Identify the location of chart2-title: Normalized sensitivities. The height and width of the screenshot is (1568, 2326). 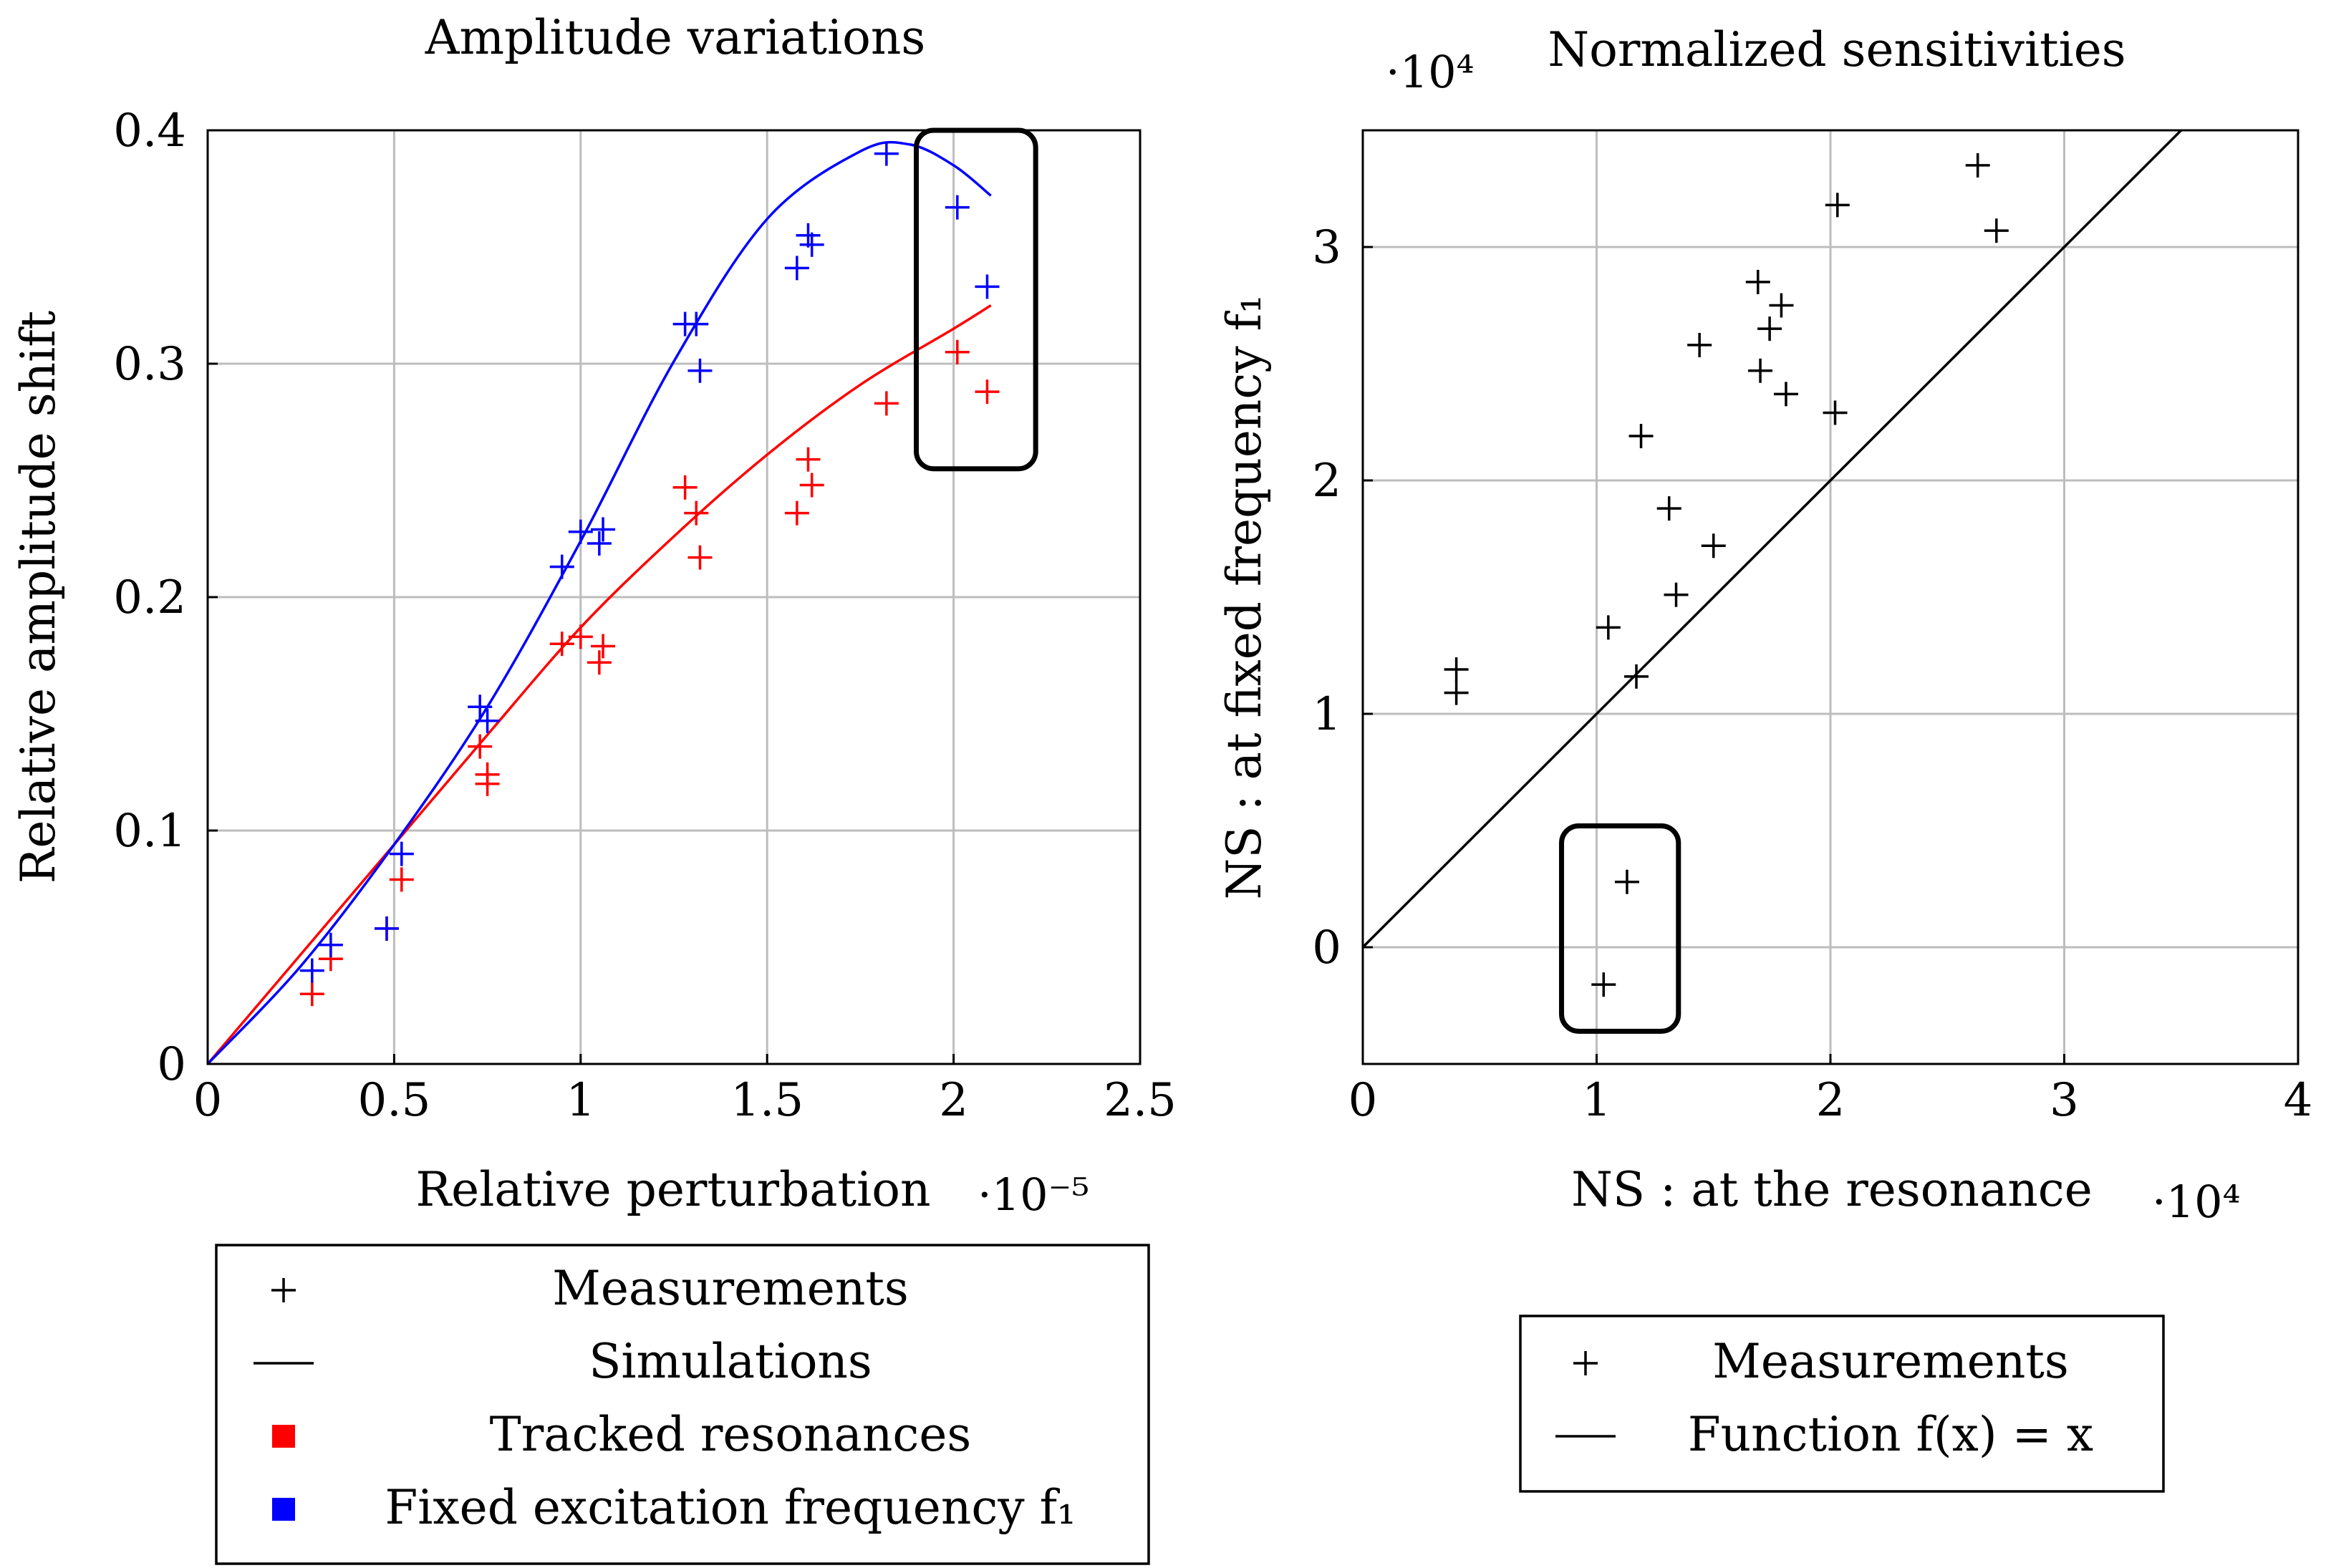
(1836, 49).